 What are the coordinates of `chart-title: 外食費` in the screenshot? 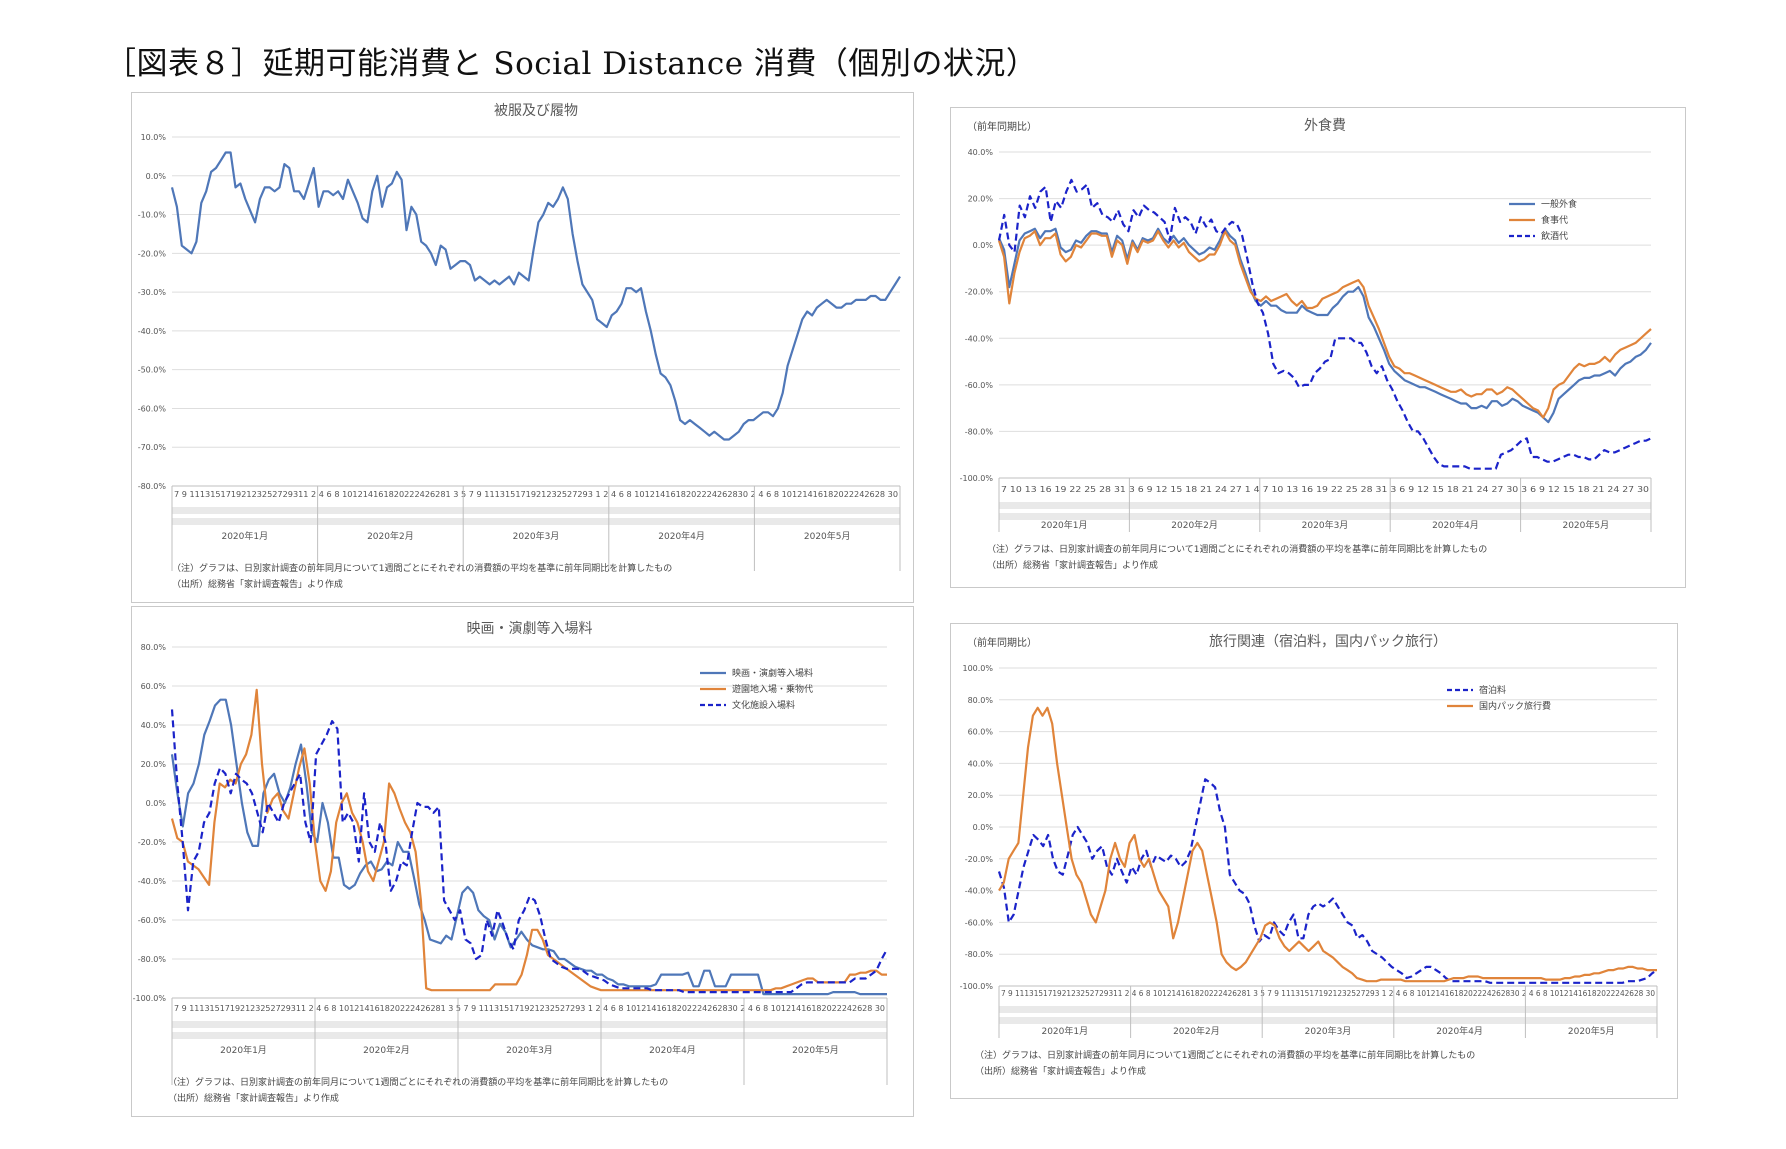 It's located at (1325, 125).